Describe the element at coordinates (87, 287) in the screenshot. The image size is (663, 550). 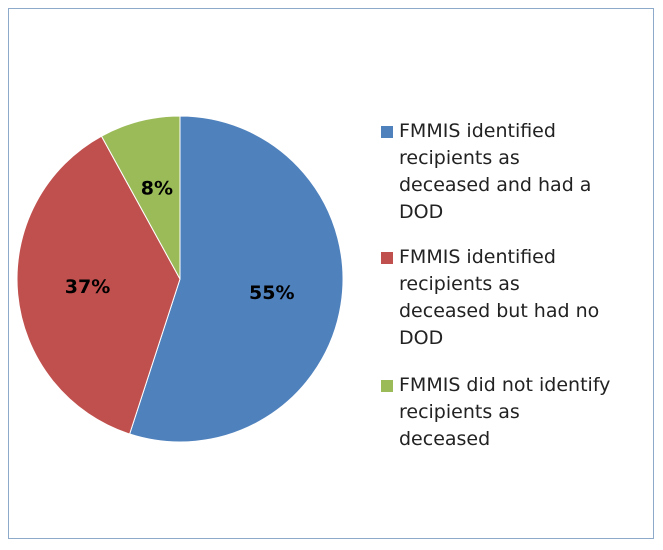
I see `data-label: 37%` at that location.